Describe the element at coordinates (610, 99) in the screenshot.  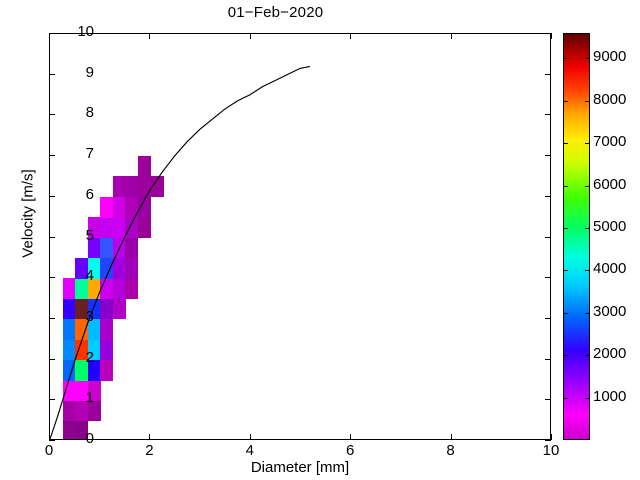
I see `colorbar-tick-label: 8000` at that location.